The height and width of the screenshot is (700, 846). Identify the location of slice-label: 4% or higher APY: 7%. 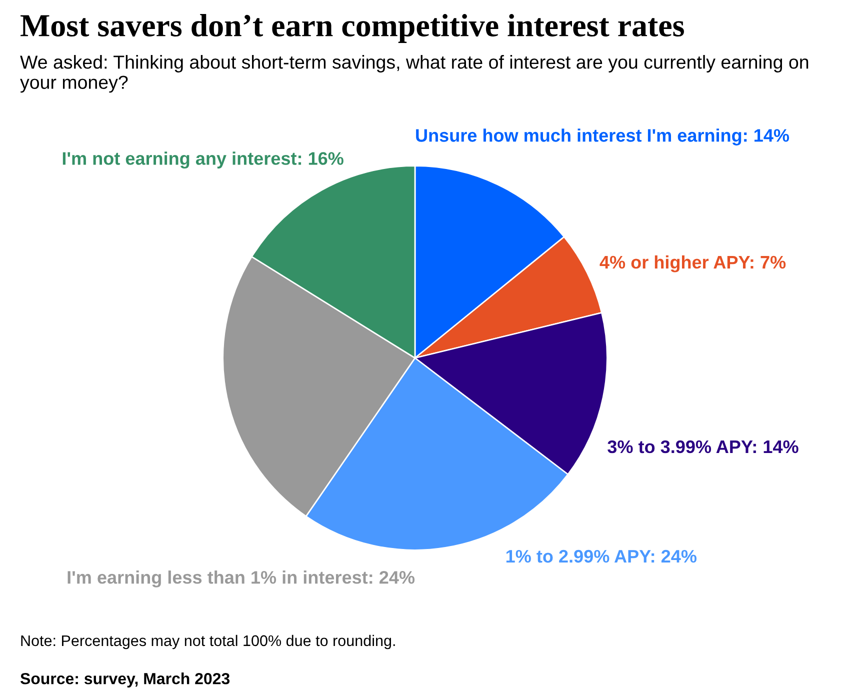
(693, 263).